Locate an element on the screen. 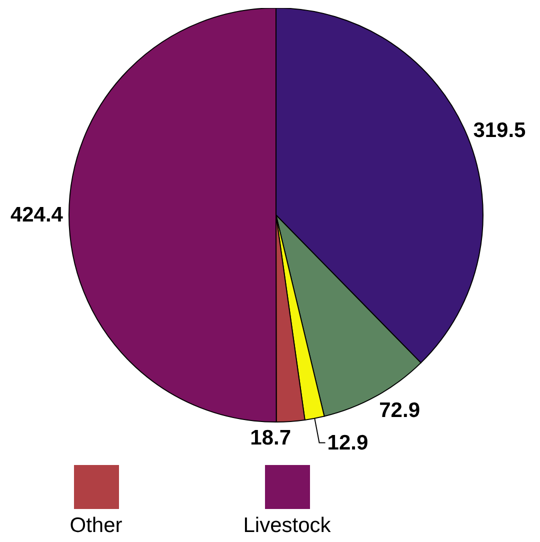 This screenshot has height=542, width=540. data-label: 18.7 is located at coordinates (271, 438).